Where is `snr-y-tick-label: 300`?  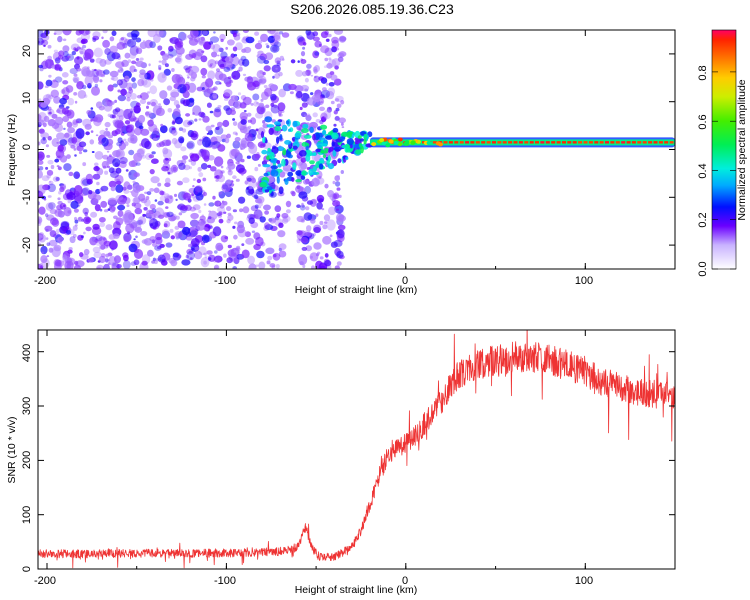 snr-y-tick-label: 300 is located at coordinates (27, 406).